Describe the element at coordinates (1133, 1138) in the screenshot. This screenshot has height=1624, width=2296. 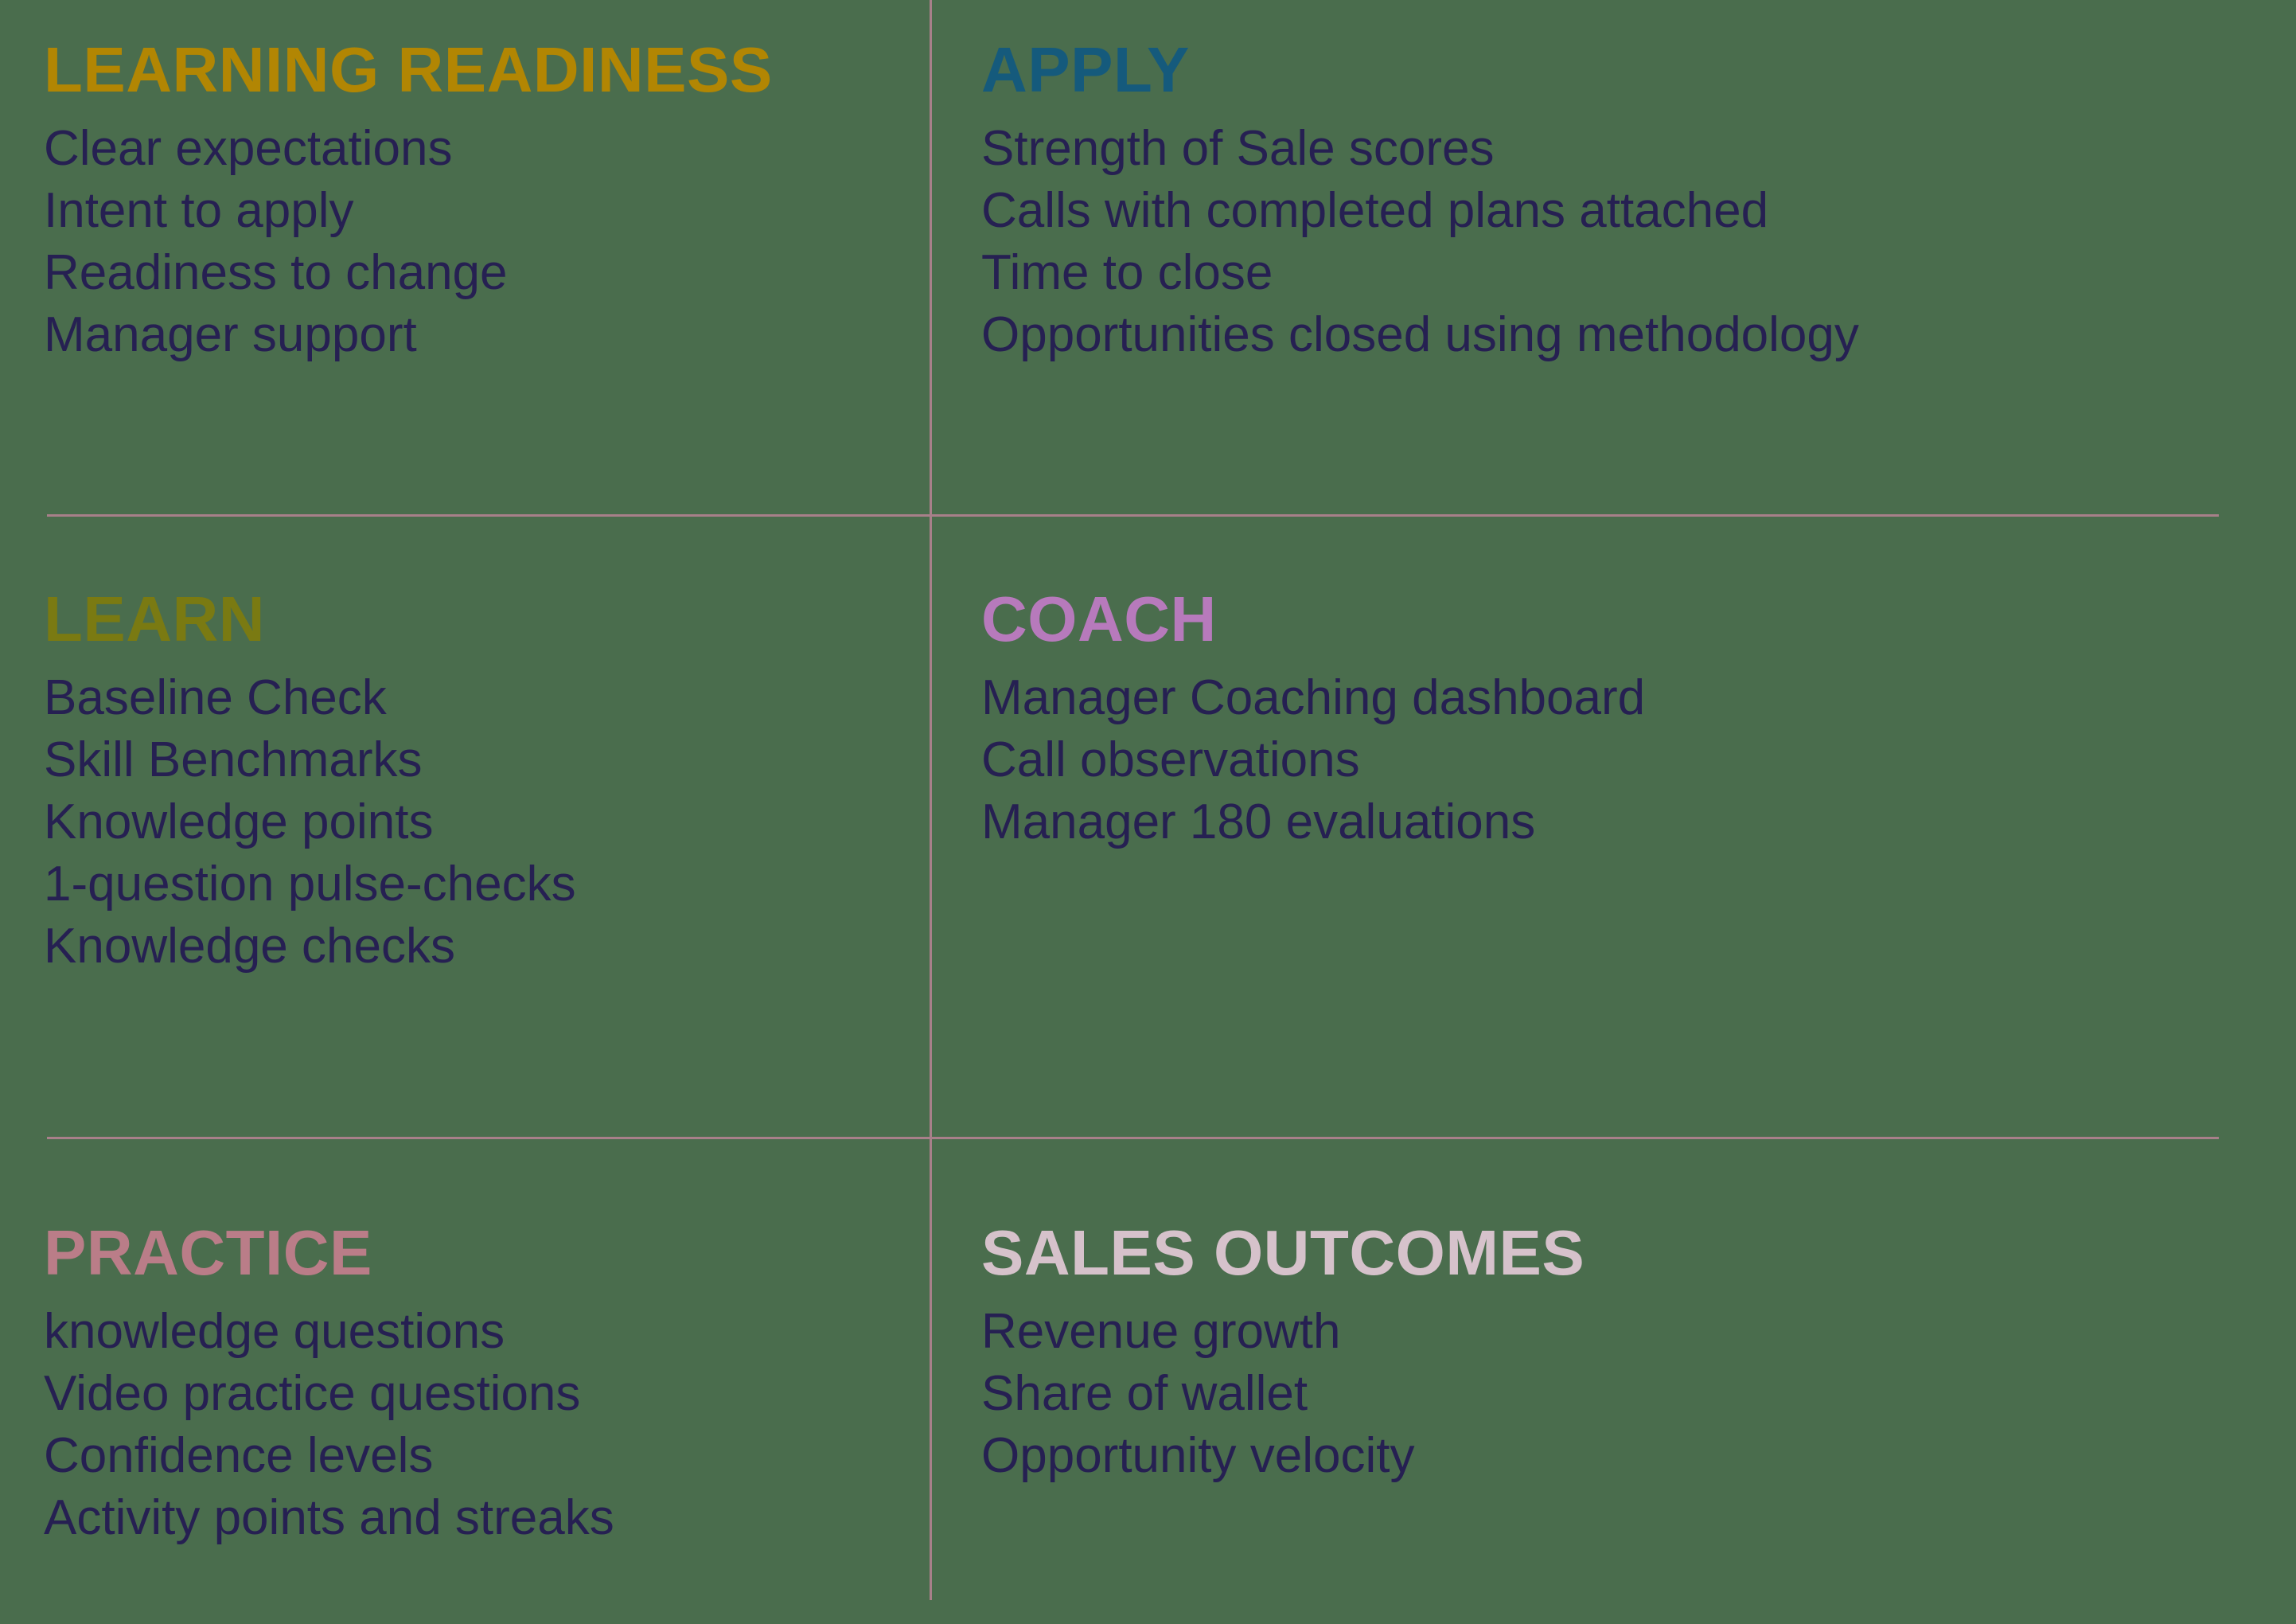
I see `horizontal-divider-line-bottom` at that location.